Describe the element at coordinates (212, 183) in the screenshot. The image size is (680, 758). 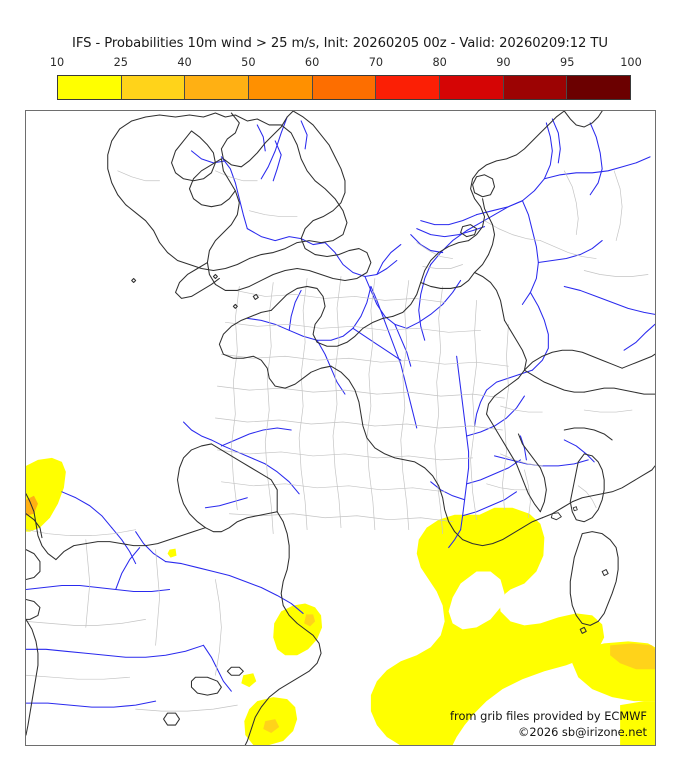
I see `coastline-wales` at that location.